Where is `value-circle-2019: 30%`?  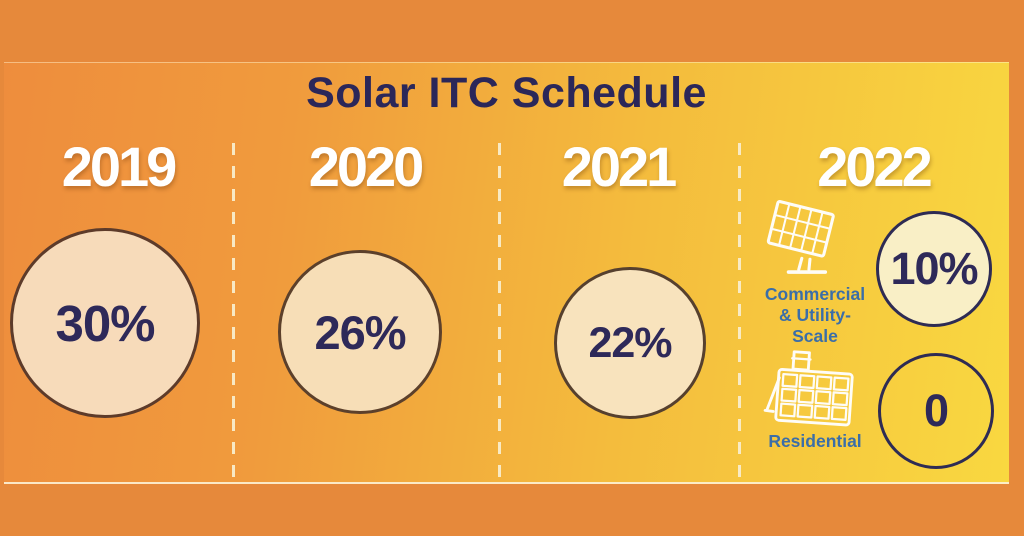
value-circle-2019: 30% is located at coordinates (105, 323).